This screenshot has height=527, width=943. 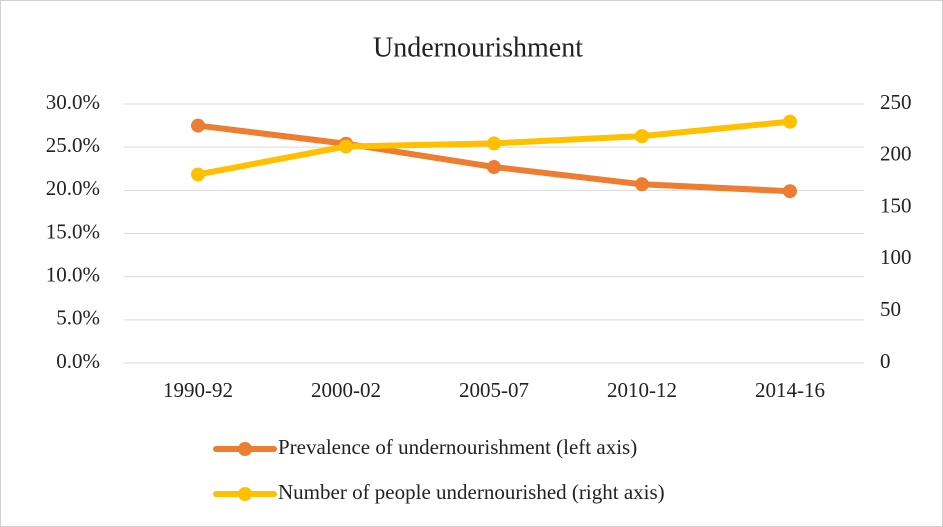 What do you see at coordinates (642, 390) in the screenshot?
I see `x-tick-label: 2010-12` at bounding box center [642, 390].